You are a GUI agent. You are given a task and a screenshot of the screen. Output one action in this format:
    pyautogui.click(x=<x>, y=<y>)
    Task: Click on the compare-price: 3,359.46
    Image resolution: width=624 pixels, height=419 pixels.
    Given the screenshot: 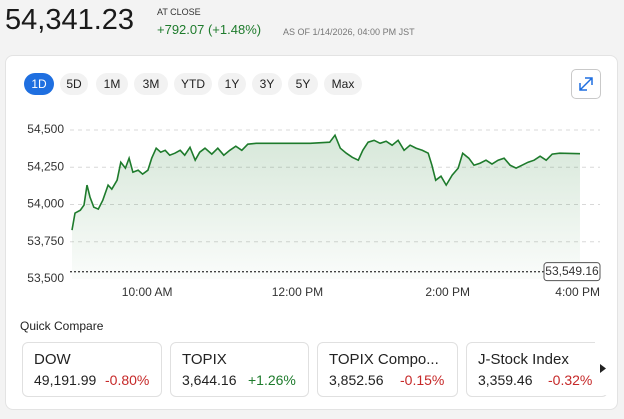 What is the action you would take?
    pyautogui.click(x=505, y=380)
    